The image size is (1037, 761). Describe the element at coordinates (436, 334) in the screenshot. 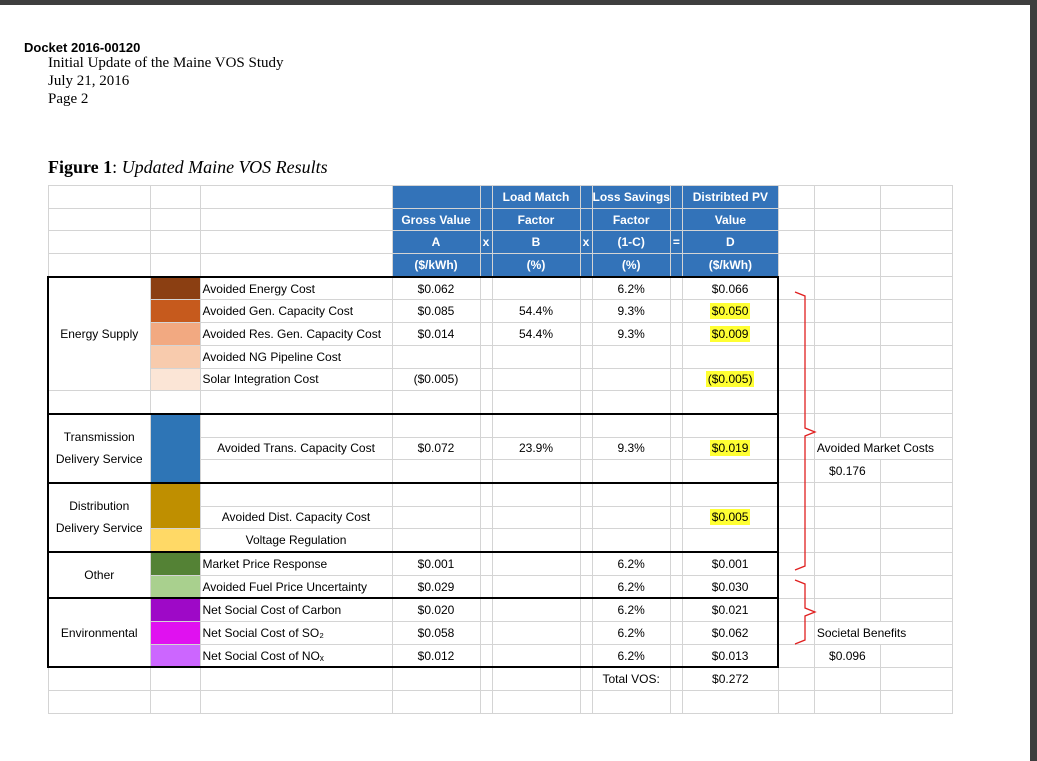

I see `cell-a: $0.014` at that location.